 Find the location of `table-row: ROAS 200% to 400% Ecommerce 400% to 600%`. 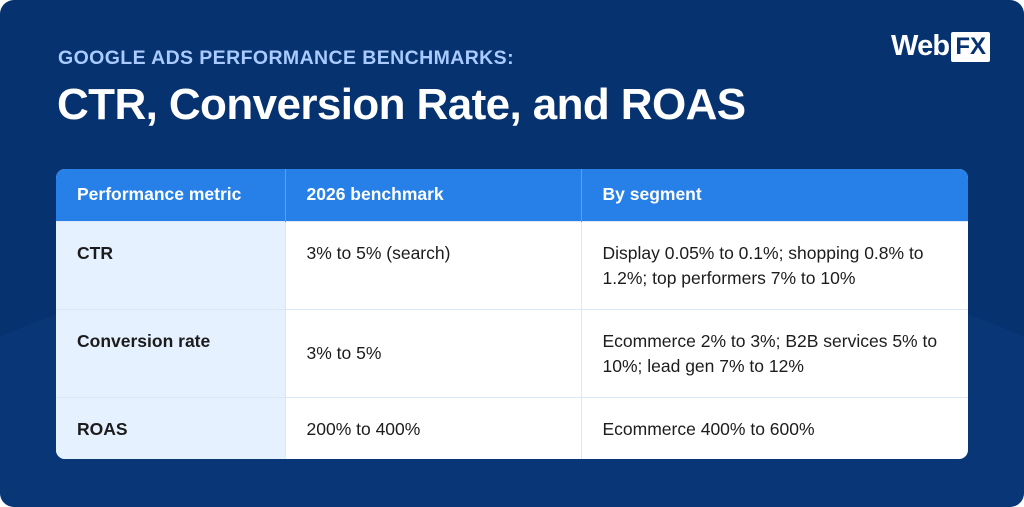

table-row: ROAS 200% to 400% Ecommerce 400% to 600% is located at coordinates (512, 427).